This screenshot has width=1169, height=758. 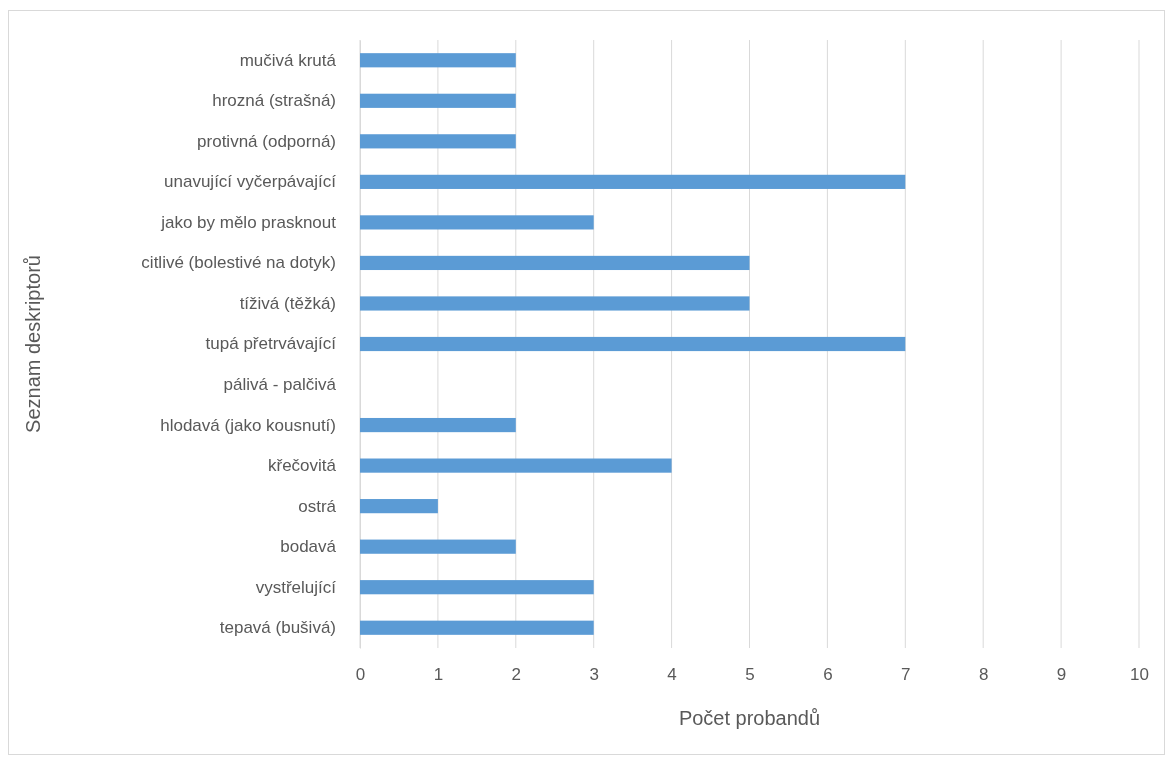 What do you see at coordinates (594, 675) in the screenshot?
I see `x-tick-label: 3` at bounding box center [594, 675].